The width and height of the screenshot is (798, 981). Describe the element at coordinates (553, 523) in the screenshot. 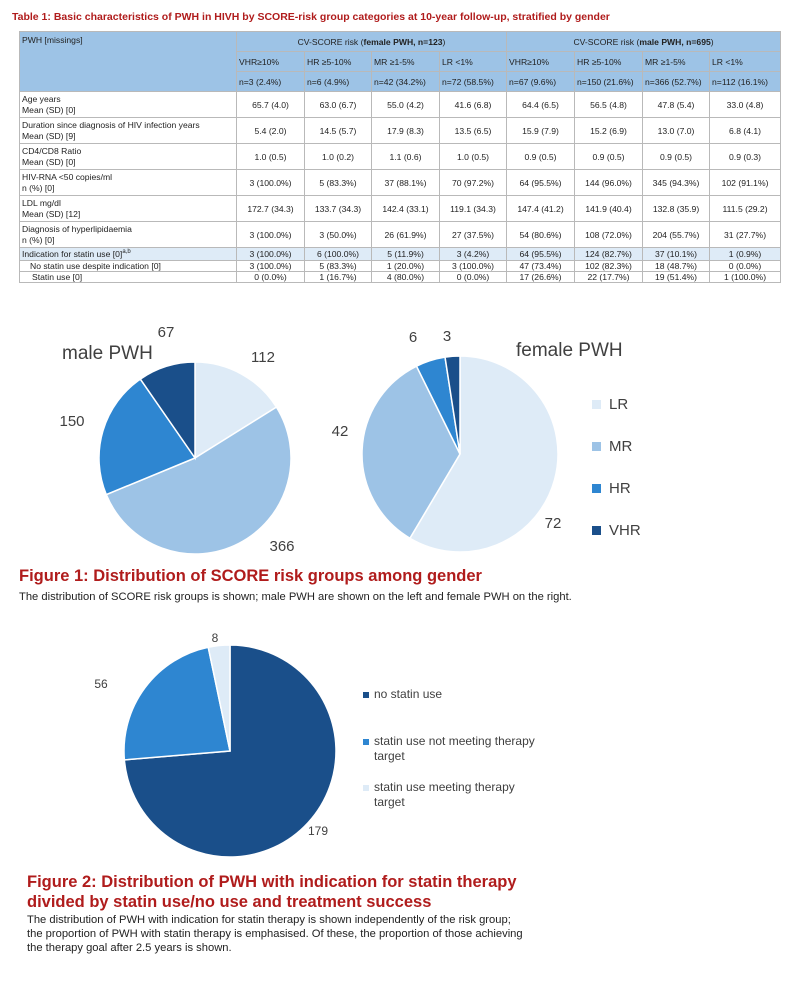

I see `data-label: 72` at that location.